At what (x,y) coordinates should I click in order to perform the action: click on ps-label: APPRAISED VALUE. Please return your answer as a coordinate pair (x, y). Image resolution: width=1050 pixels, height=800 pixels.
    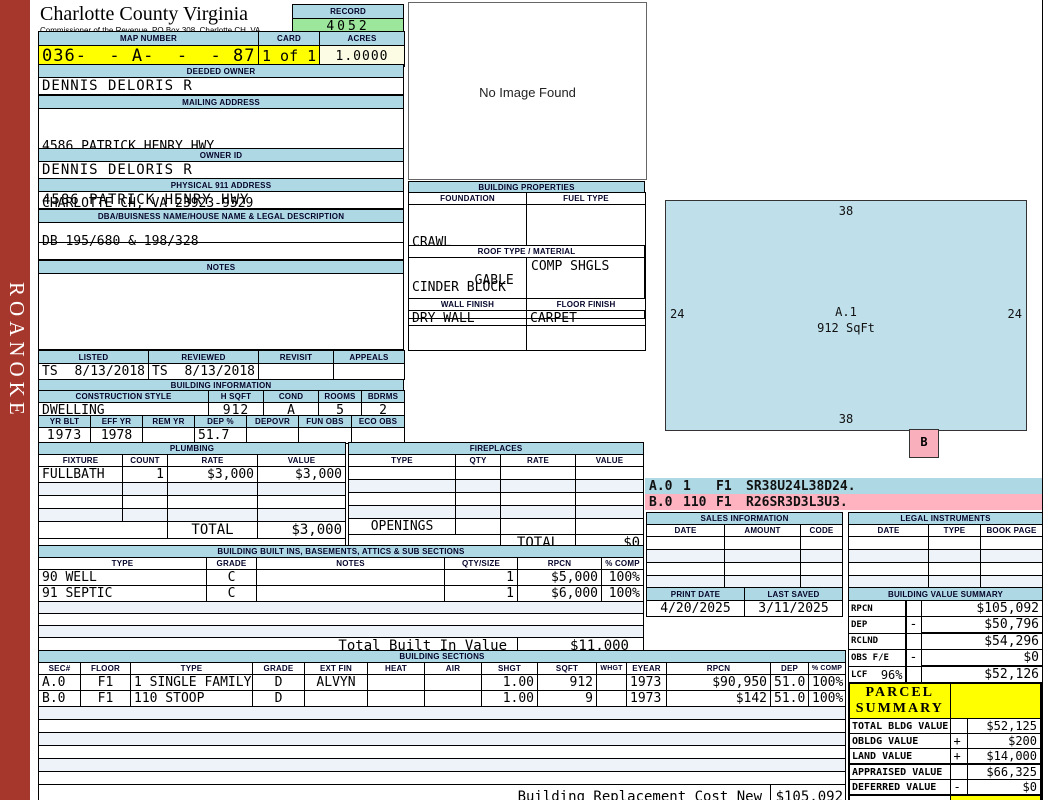
    Looking at the image, I should click on (899, 771).